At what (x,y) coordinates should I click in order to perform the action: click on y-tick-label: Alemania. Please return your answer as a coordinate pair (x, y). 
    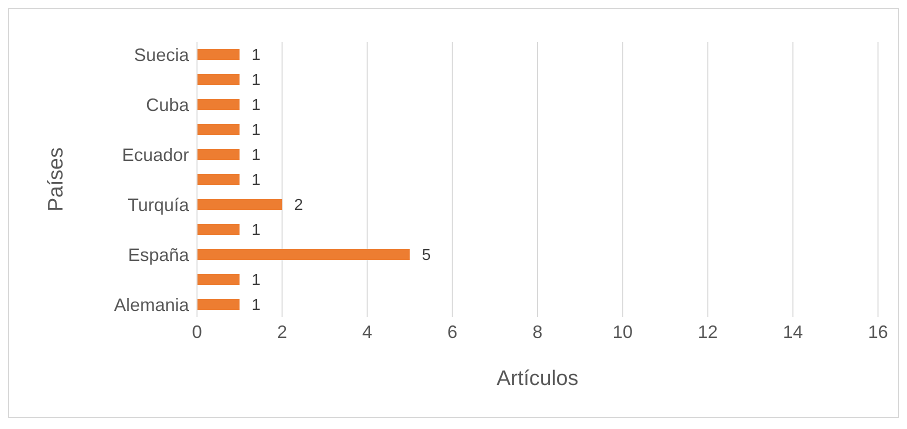
    Looking at the image, I should click on (152, 304).